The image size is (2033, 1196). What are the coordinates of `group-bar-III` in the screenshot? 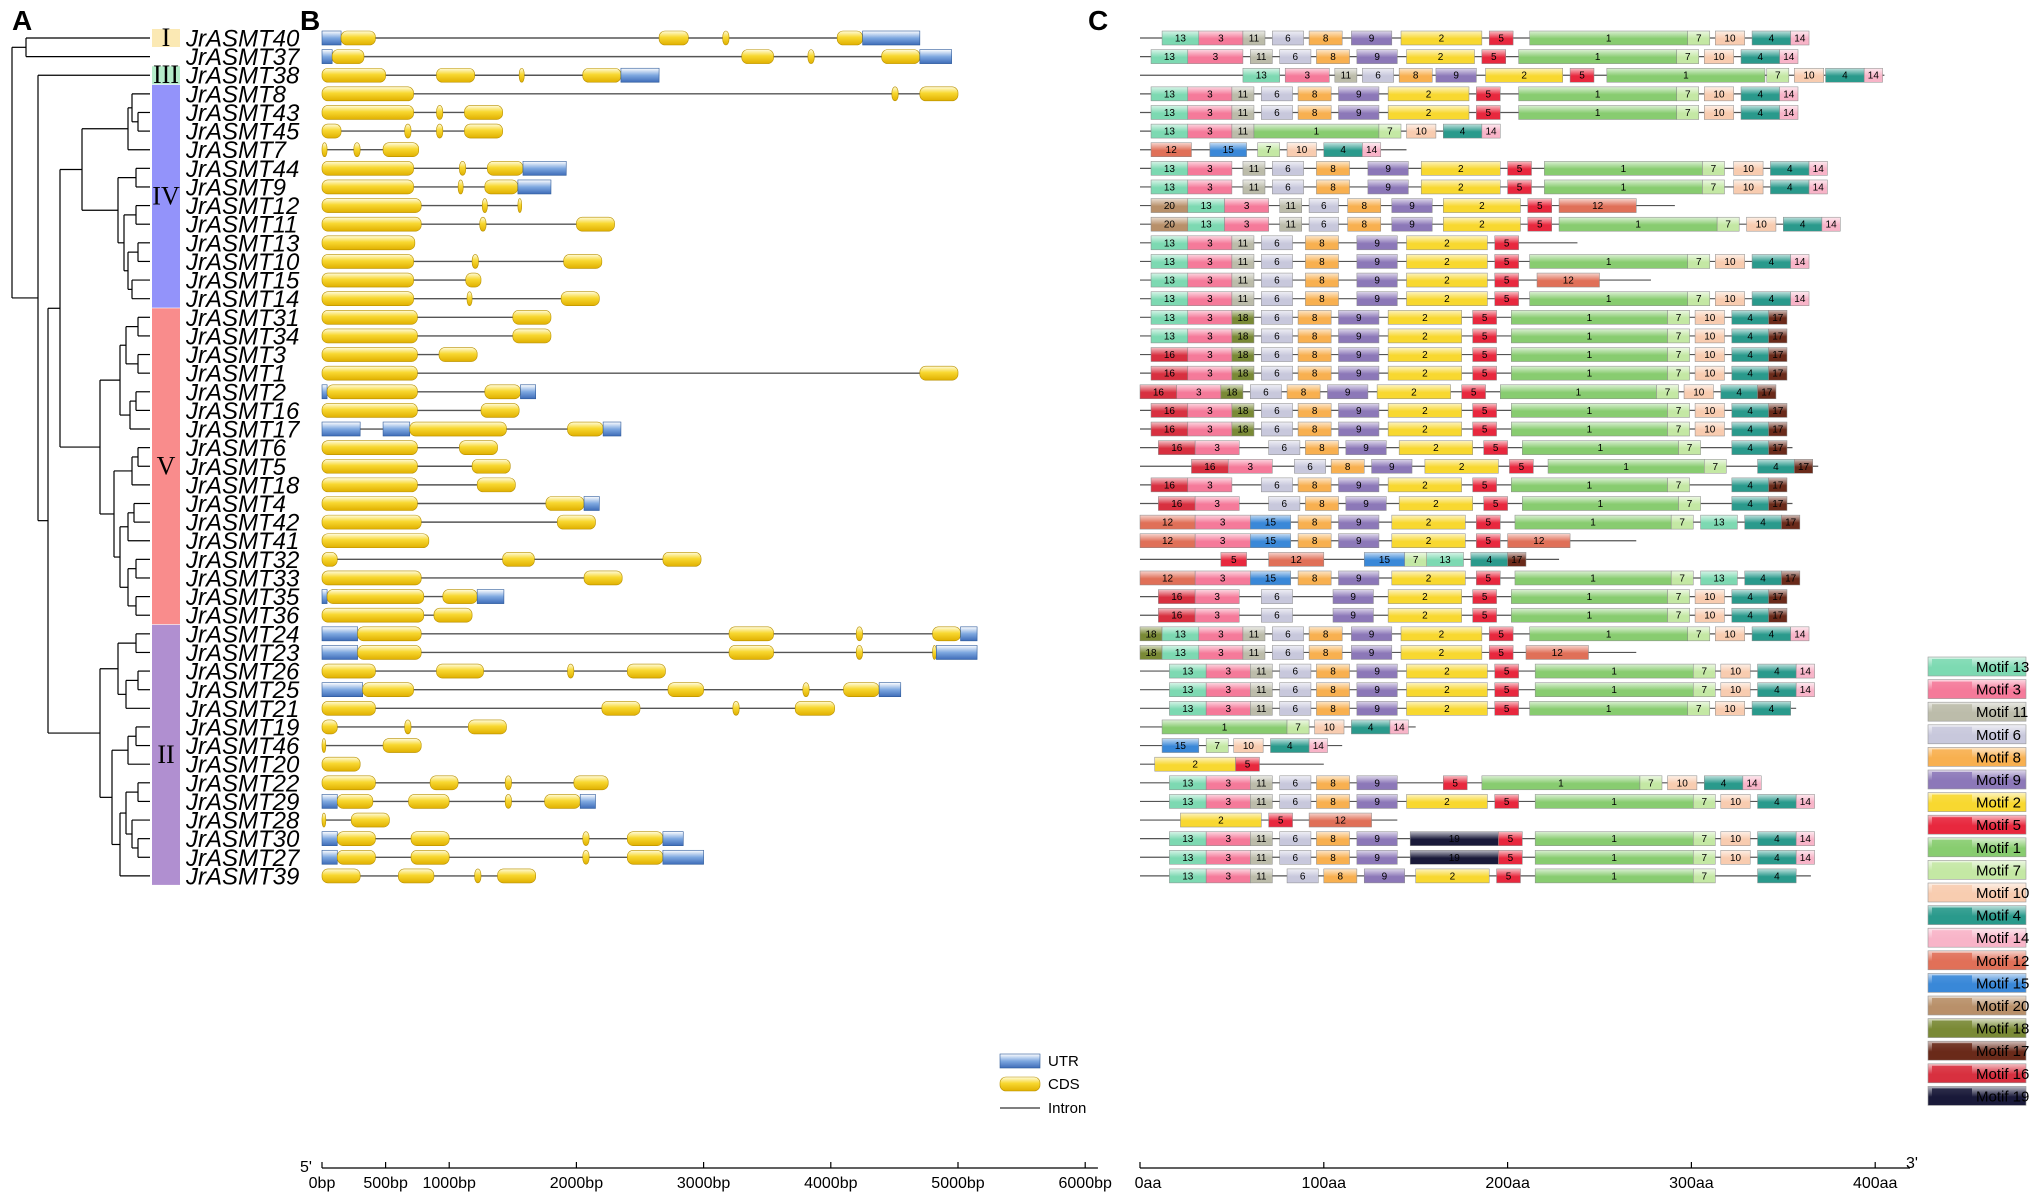 It's located at (166, 75).